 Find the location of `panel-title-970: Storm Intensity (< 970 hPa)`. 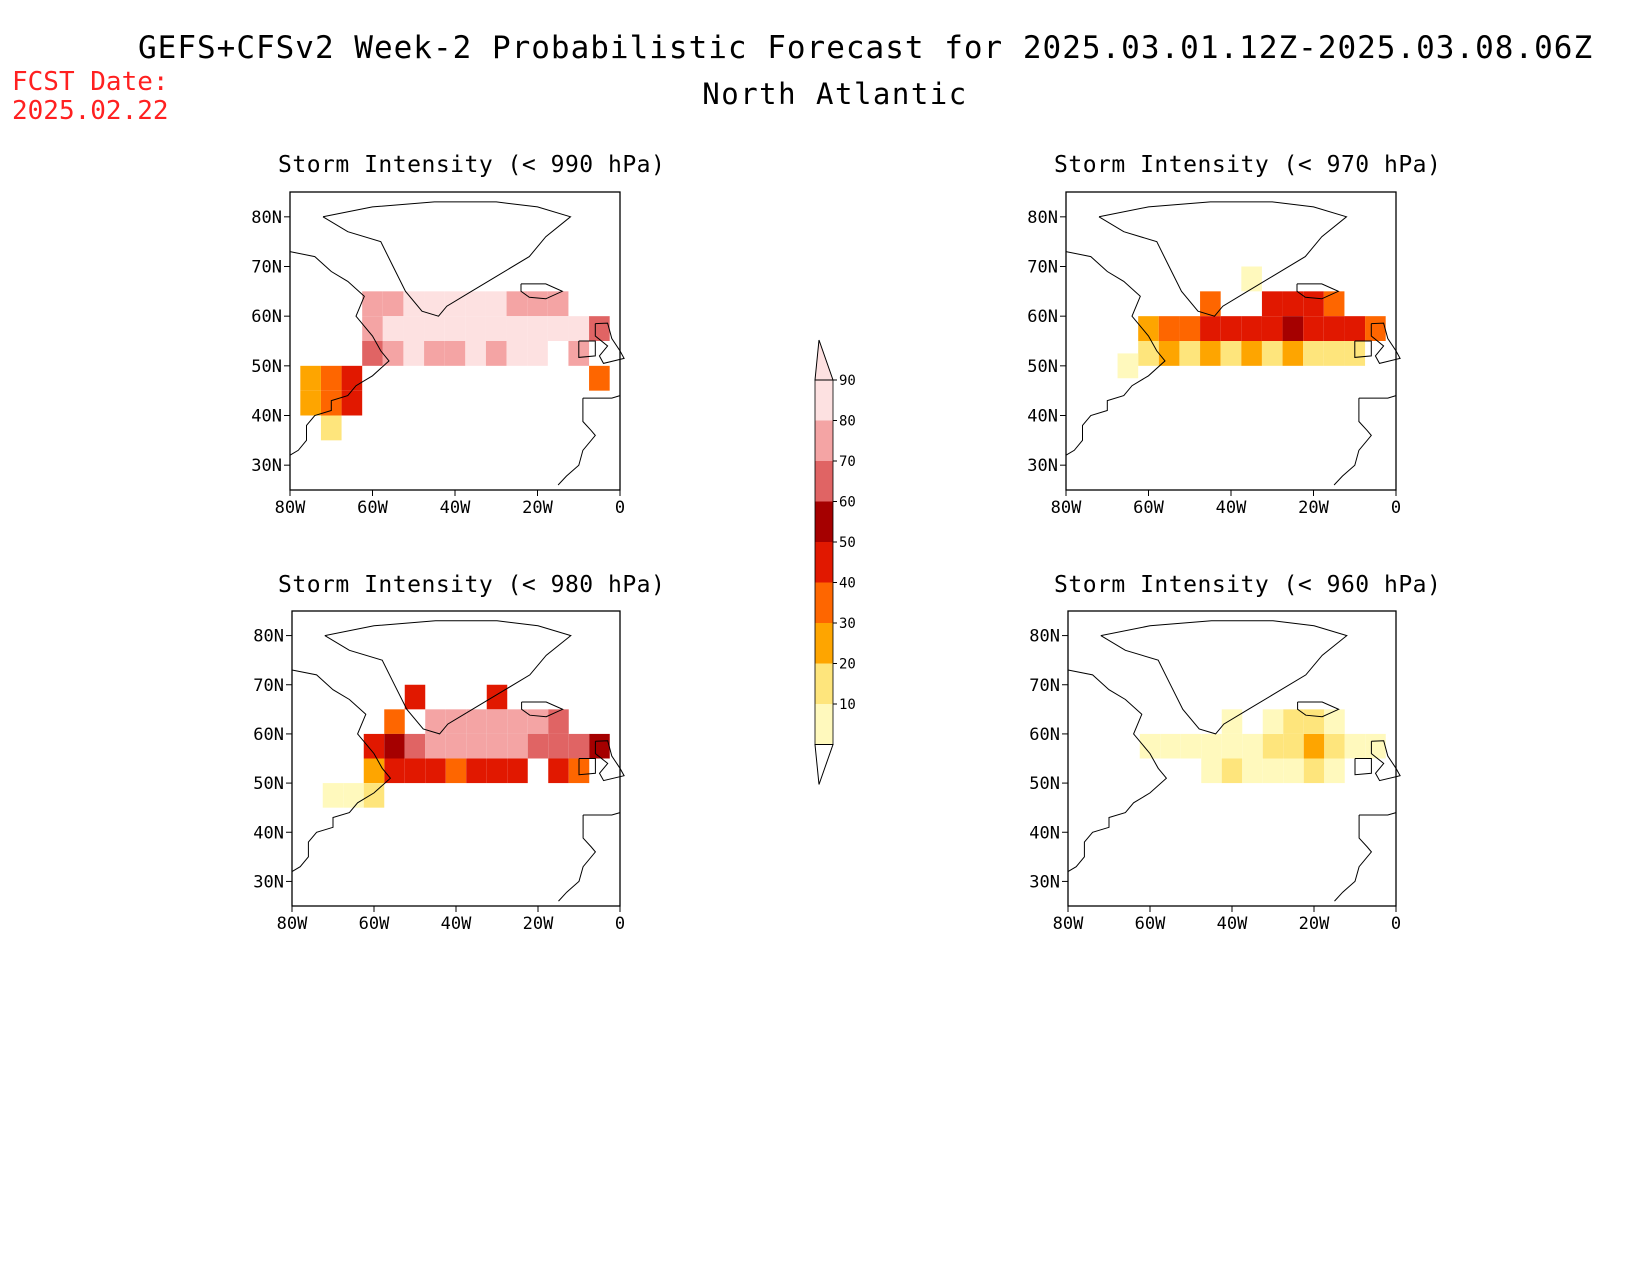

panel-title-970: Storm Intensity (< 970 hPa) is located at coordinates (1248, 165).